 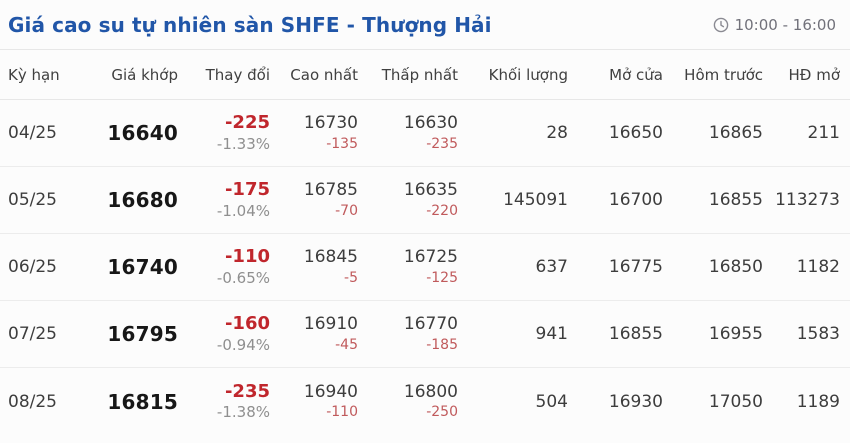 I want to click on high-diff: -110, so click(x=342, y=412).